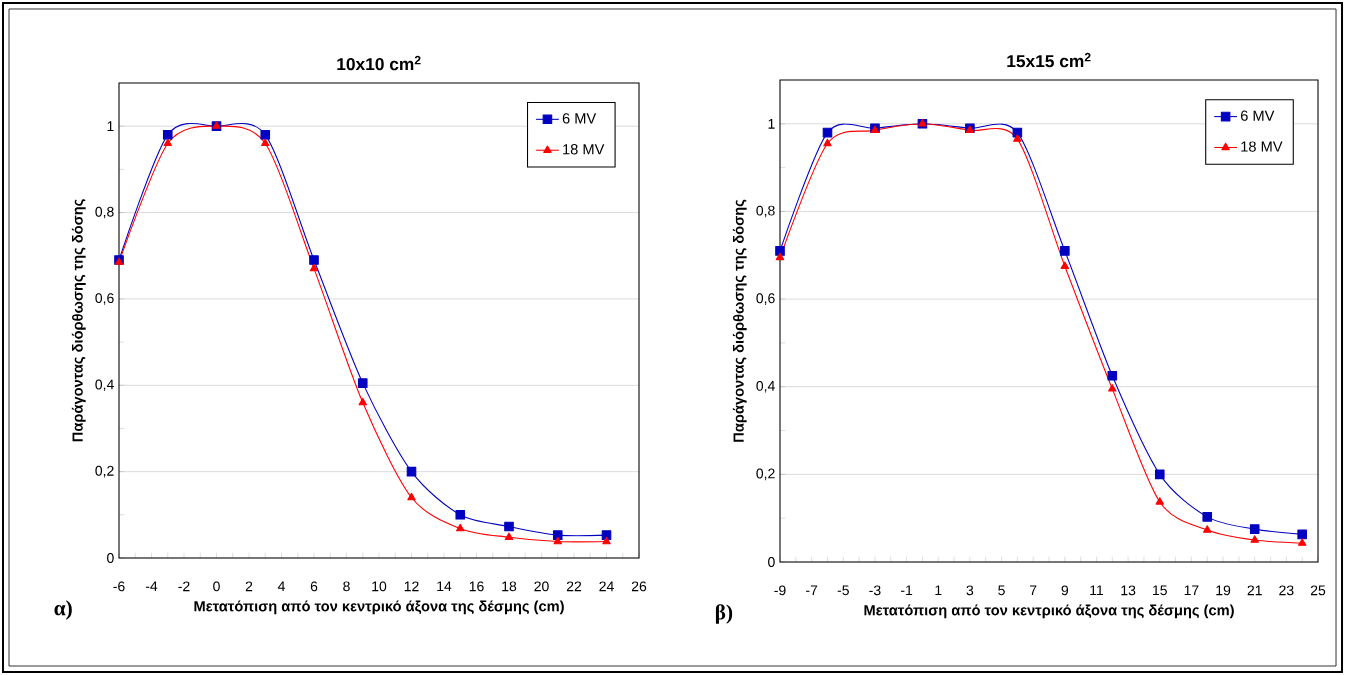 Image resolution: width=1345 pixels, height=675 pixels. What do you see at coordinates (1097, 590) in the screenshot?
I see `x-tick-label: 11` at bounding box center [1097, 590].